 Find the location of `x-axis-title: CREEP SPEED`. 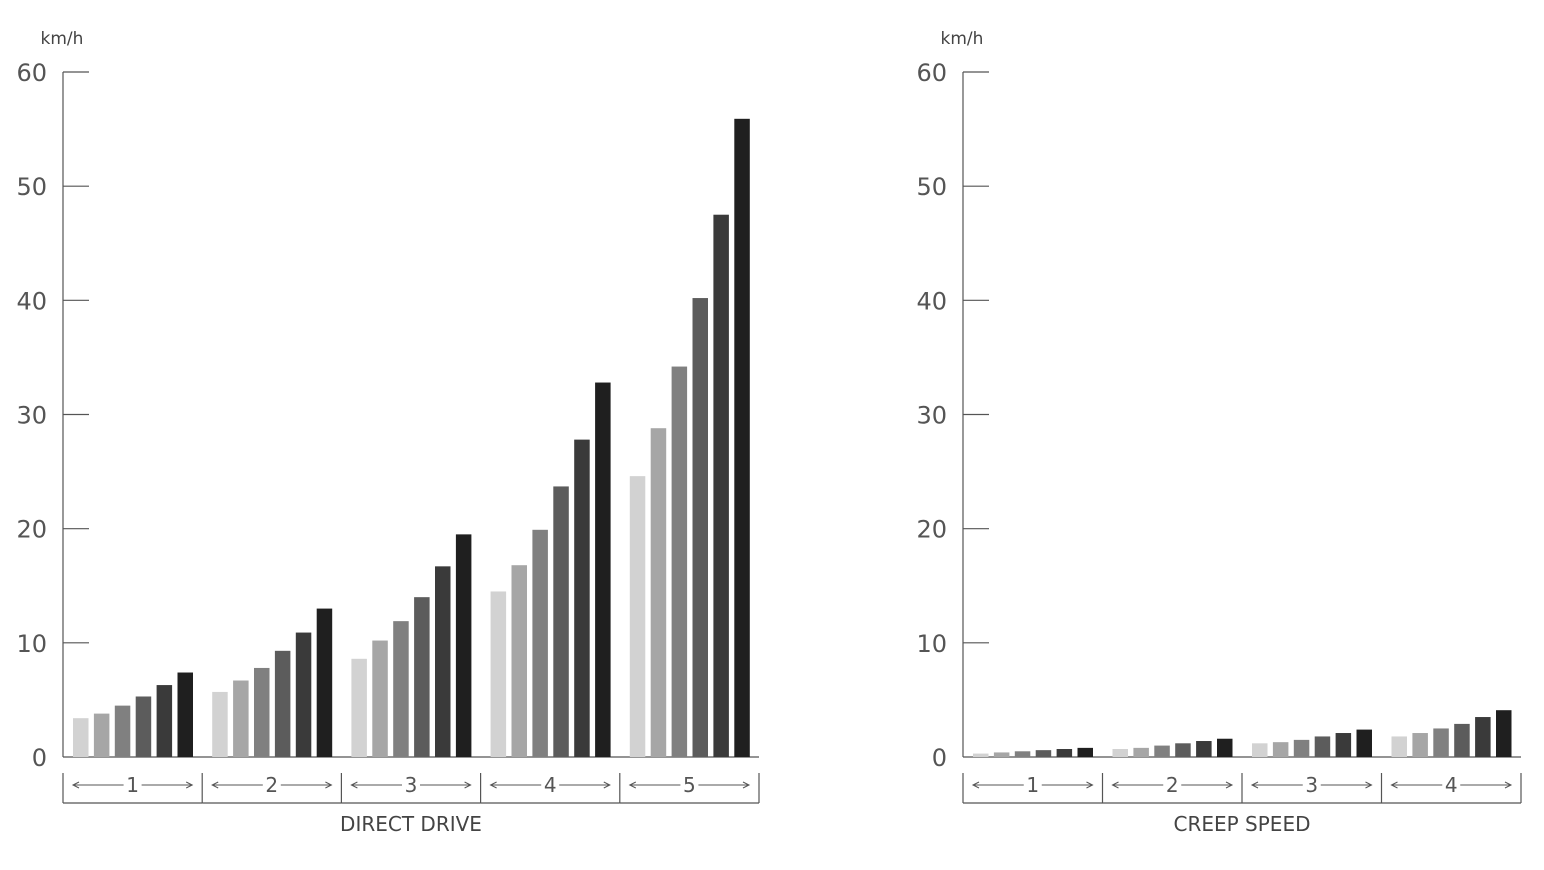

x-axis-title: CREEP SPEED is located at coordinates (1242, 824).